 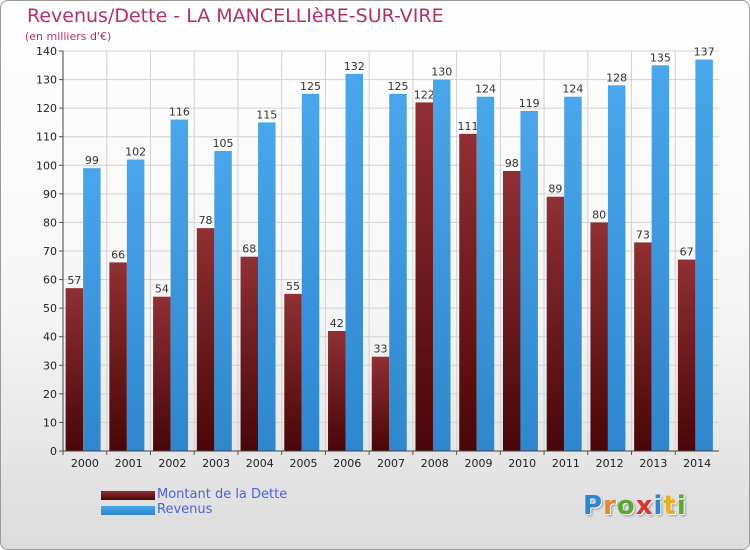 I want to click on y-tick-label: 60, so click(x=50, y=280).